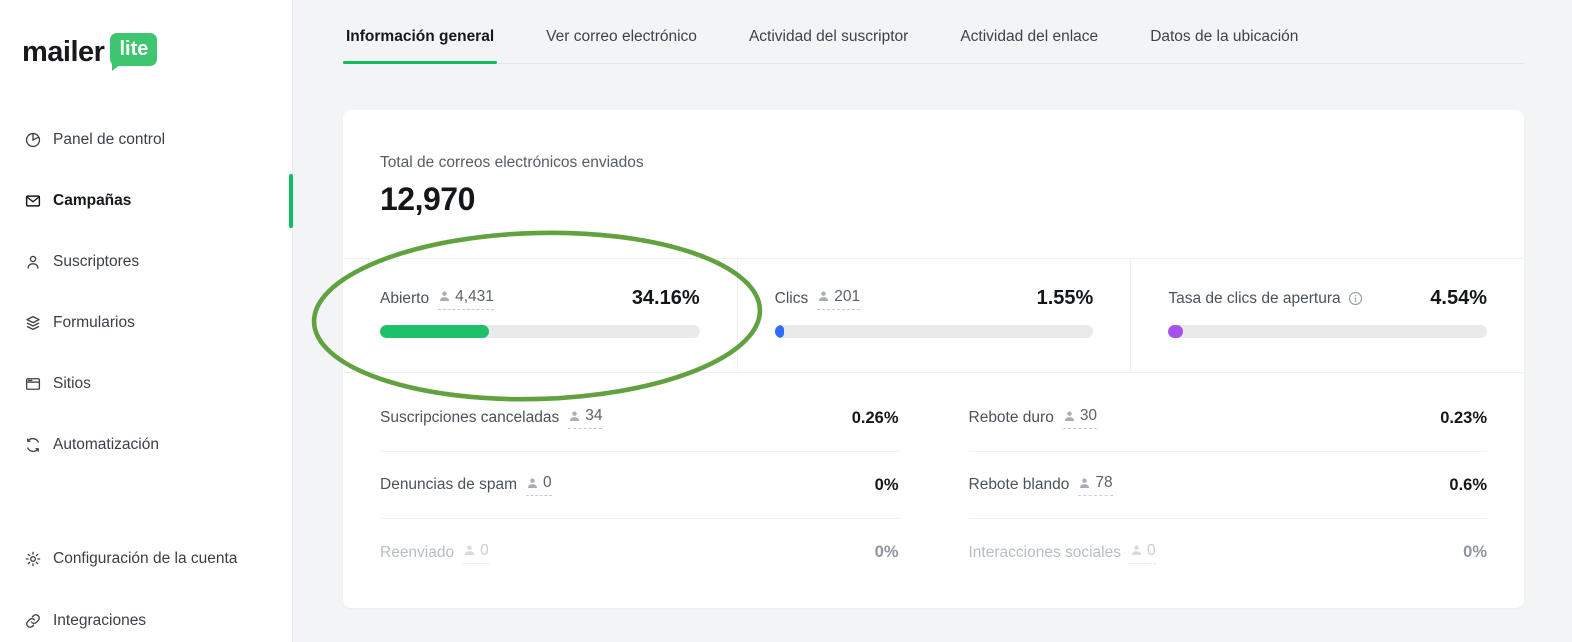 The height and width of the screenshot is (642, 1572). What do you see at coordinates (106, 444) in the screenshot?
I see `sidebar-item-label: Automatización` at bounding box center [106, 444].